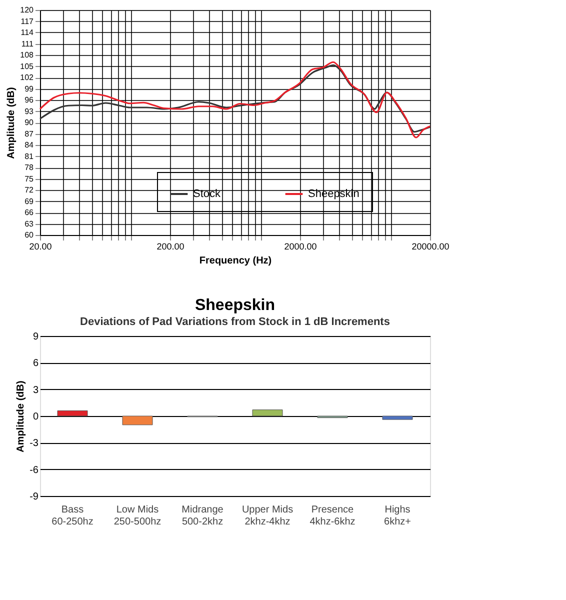 The image size is (566, 600). I want to click on chart-subtitle: Deviations of Pad Variations from Stock in 1 dB Increments, so click(235, 322).